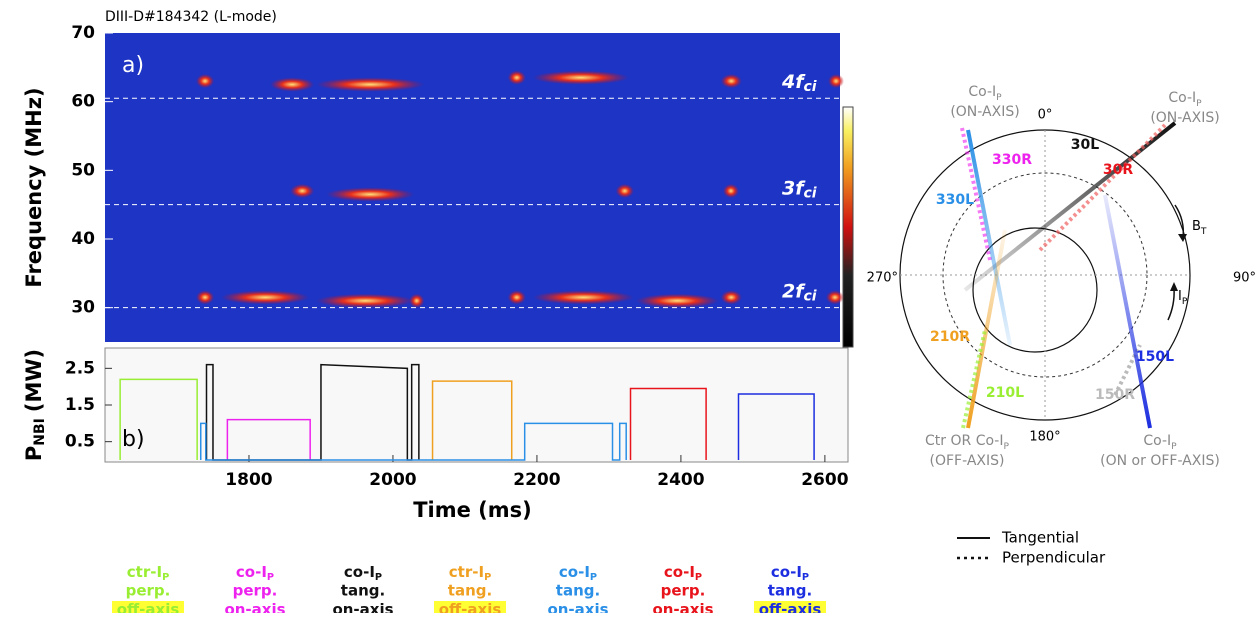 Image resolution: width=1255 pixels, height=617 pixels. I want to click on current-label-main: I, so click(1180, 296).